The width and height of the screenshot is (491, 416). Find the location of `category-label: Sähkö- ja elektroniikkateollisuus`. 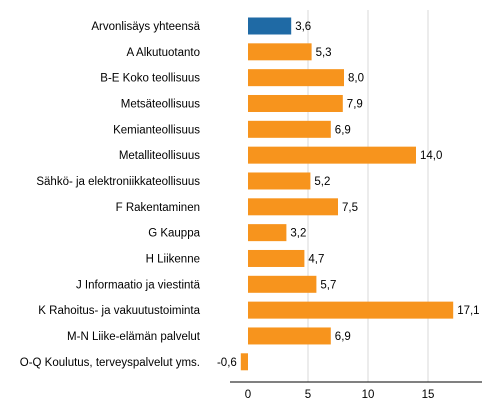

category-label: Sähkö- ja elektroniikkateollisuus is located at coordinates (118, 182).